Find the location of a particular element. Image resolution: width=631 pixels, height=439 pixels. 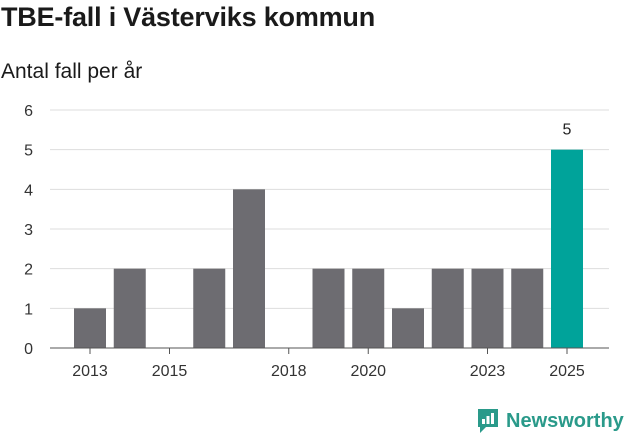

chart-subtitle: Antal fall per år is located at coordinates (72, 71).